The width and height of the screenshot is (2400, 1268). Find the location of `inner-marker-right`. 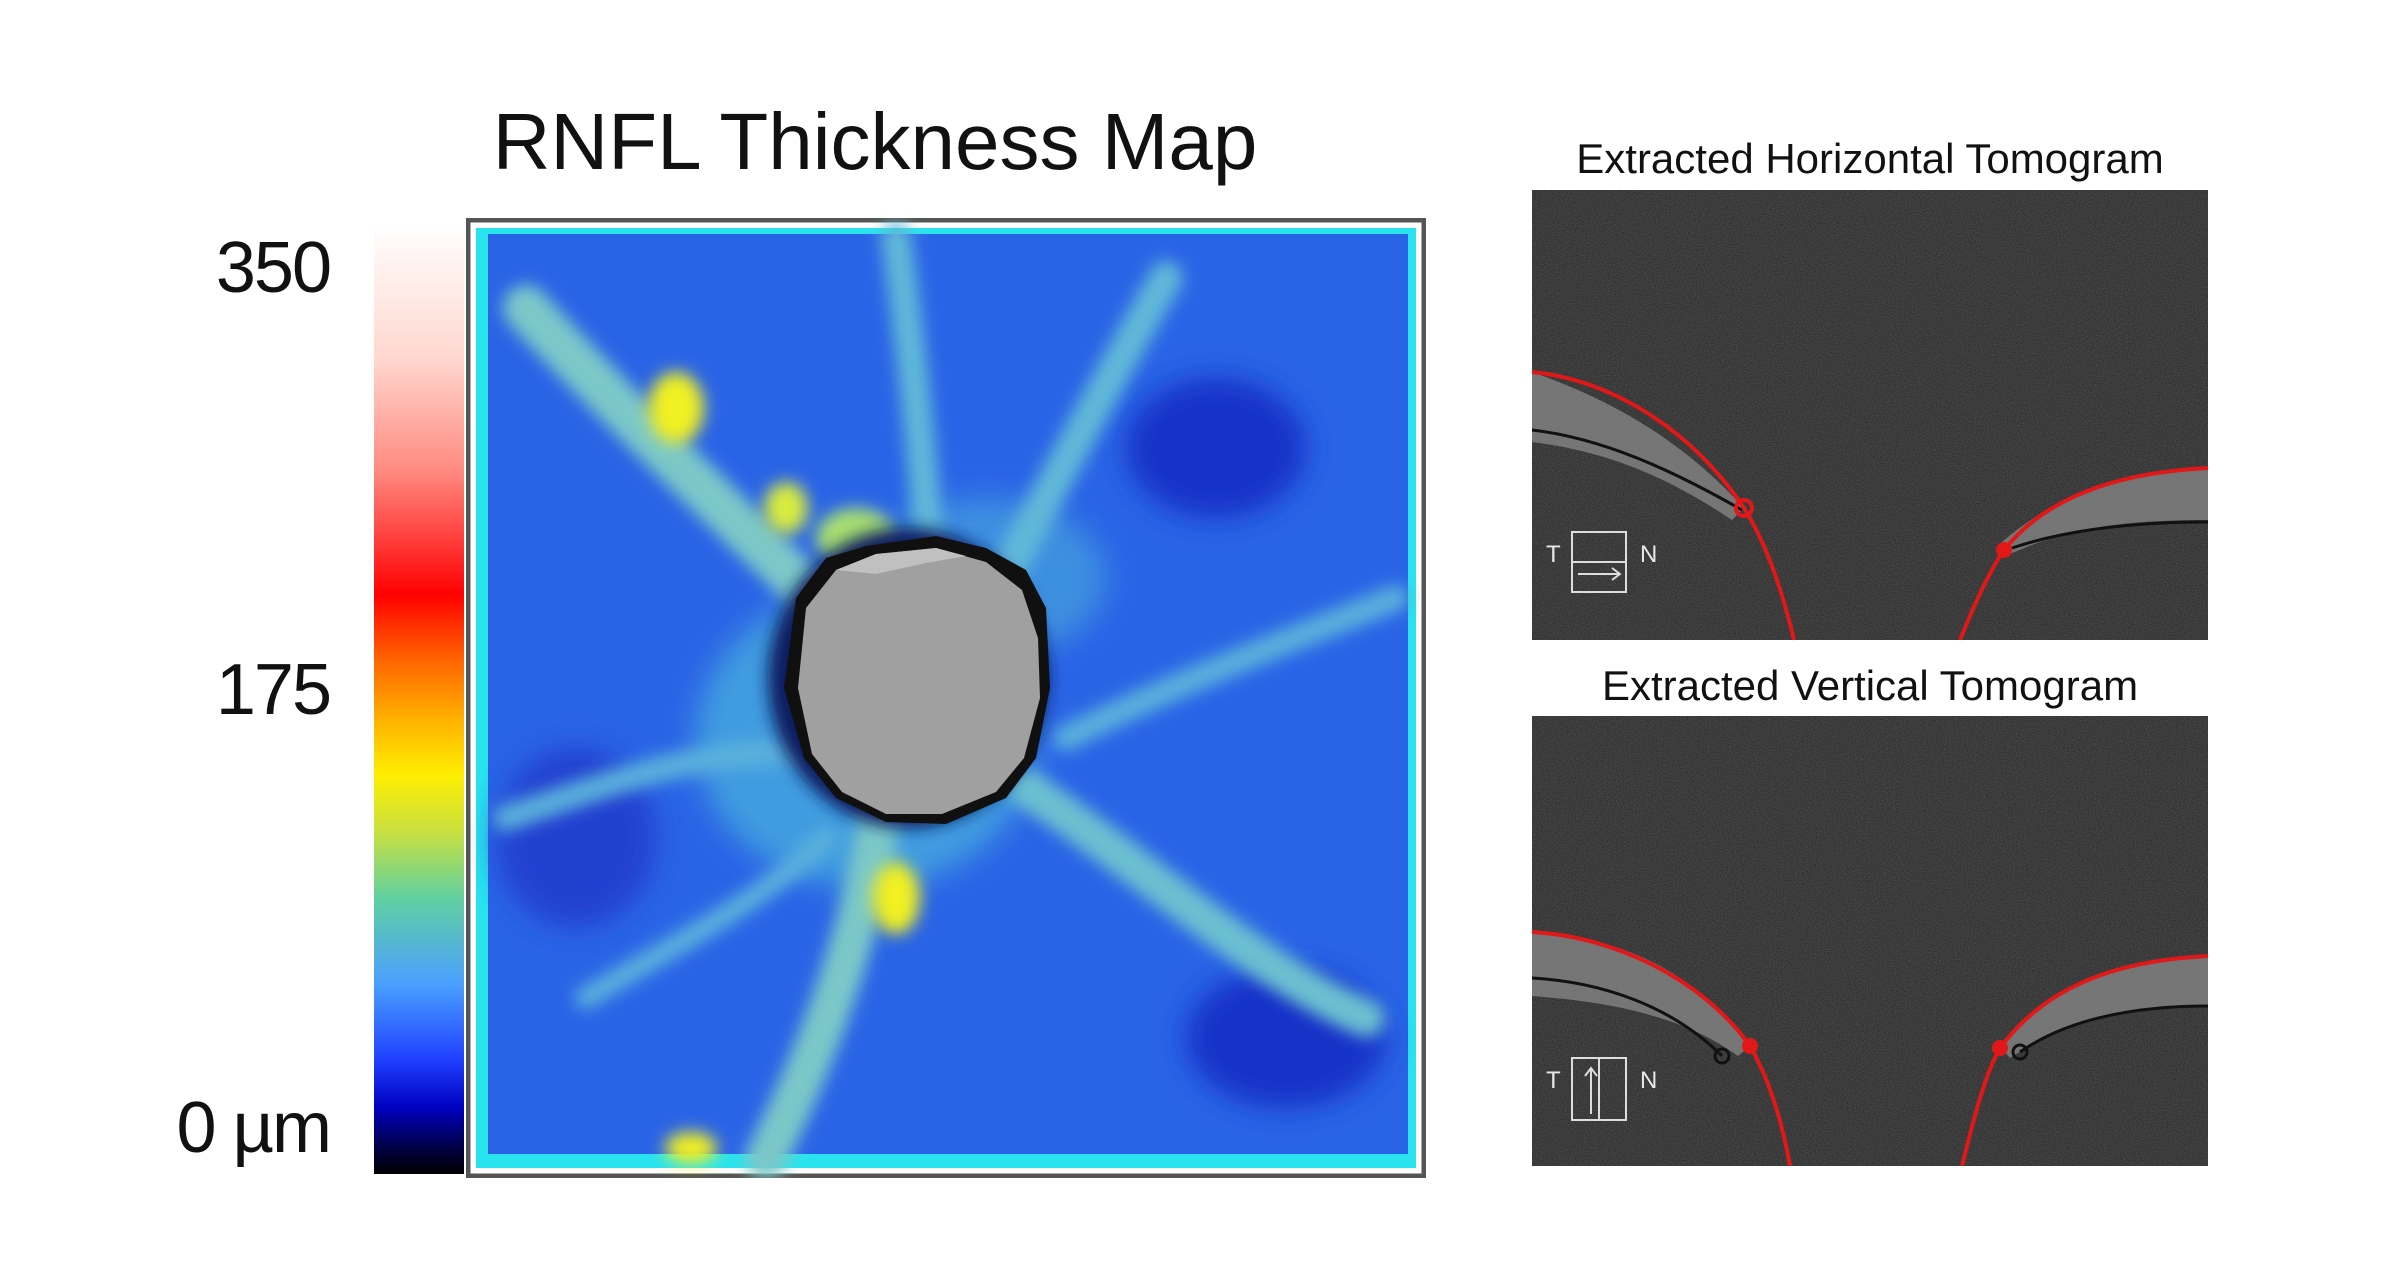

inner-marker-right is located at coordinates (2020, 1052).